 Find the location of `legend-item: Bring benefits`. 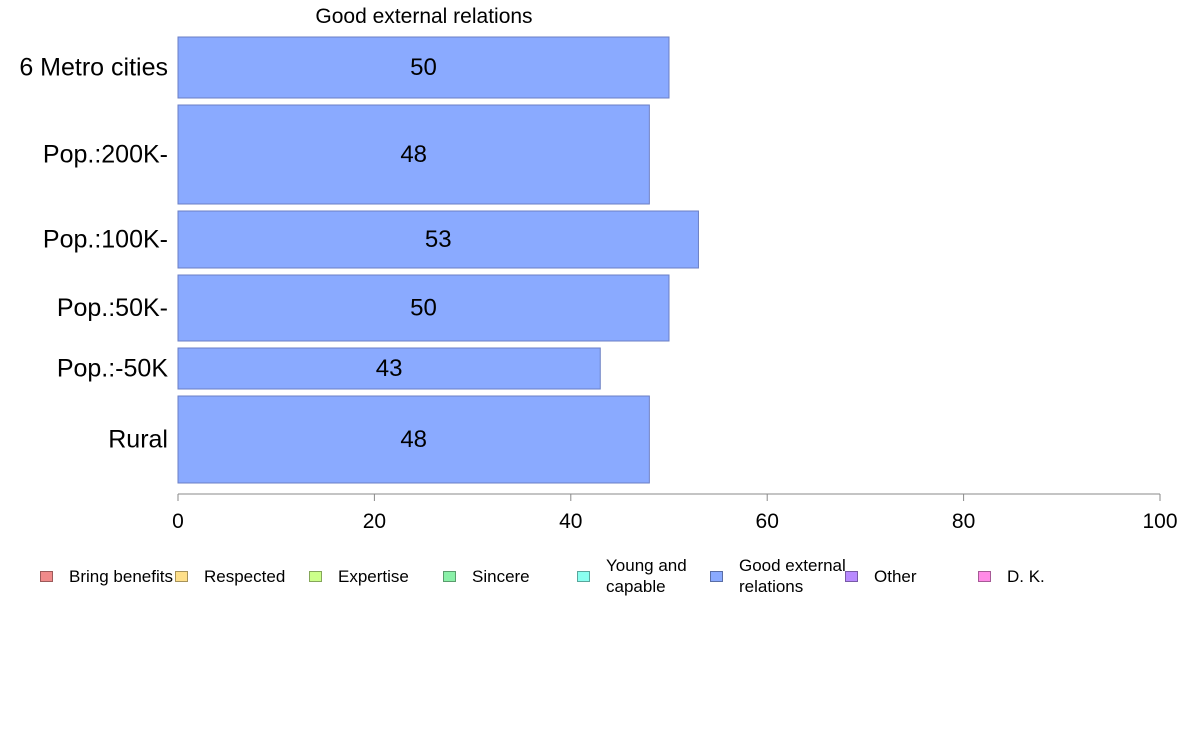

legend-item: Bring benefits is located at coordinates (109, 576).